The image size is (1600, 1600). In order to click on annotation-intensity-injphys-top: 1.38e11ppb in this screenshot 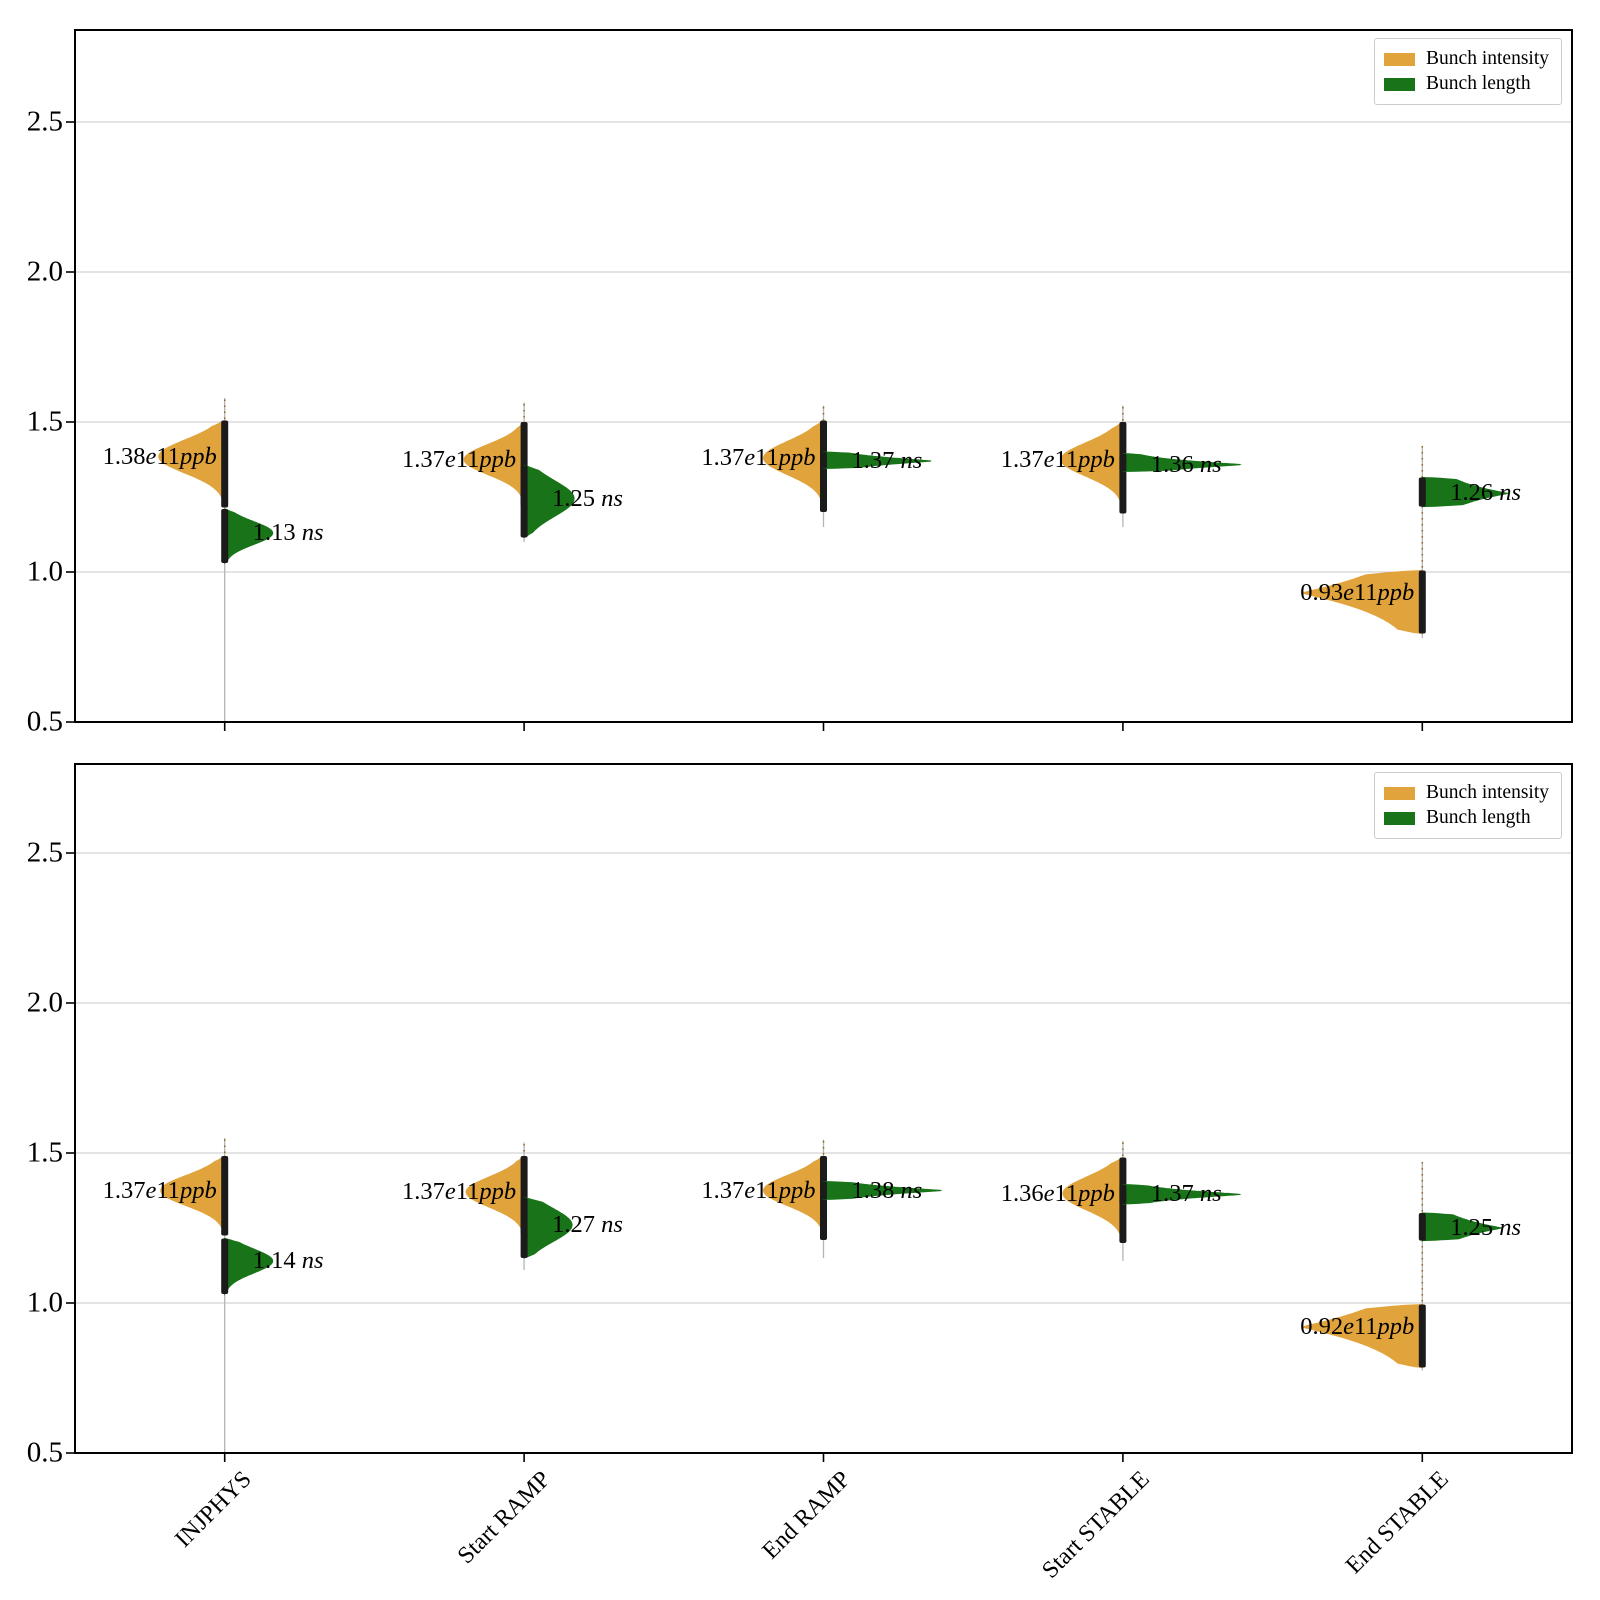, I will do `click(160, 456)`.